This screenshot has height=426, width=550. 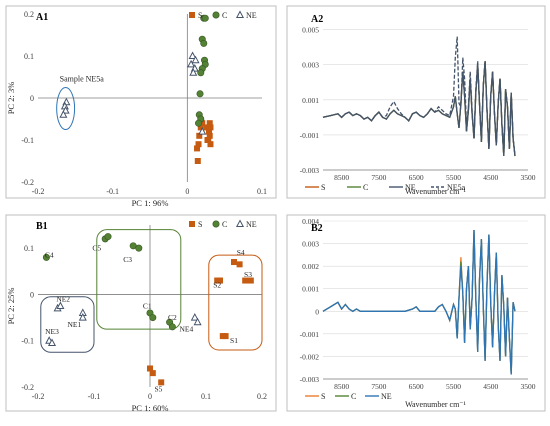 What do you see at coordinates (310, 30) in the screenshot?
I see `y-tick-label: 0.005` at bounding box center [310, 30].